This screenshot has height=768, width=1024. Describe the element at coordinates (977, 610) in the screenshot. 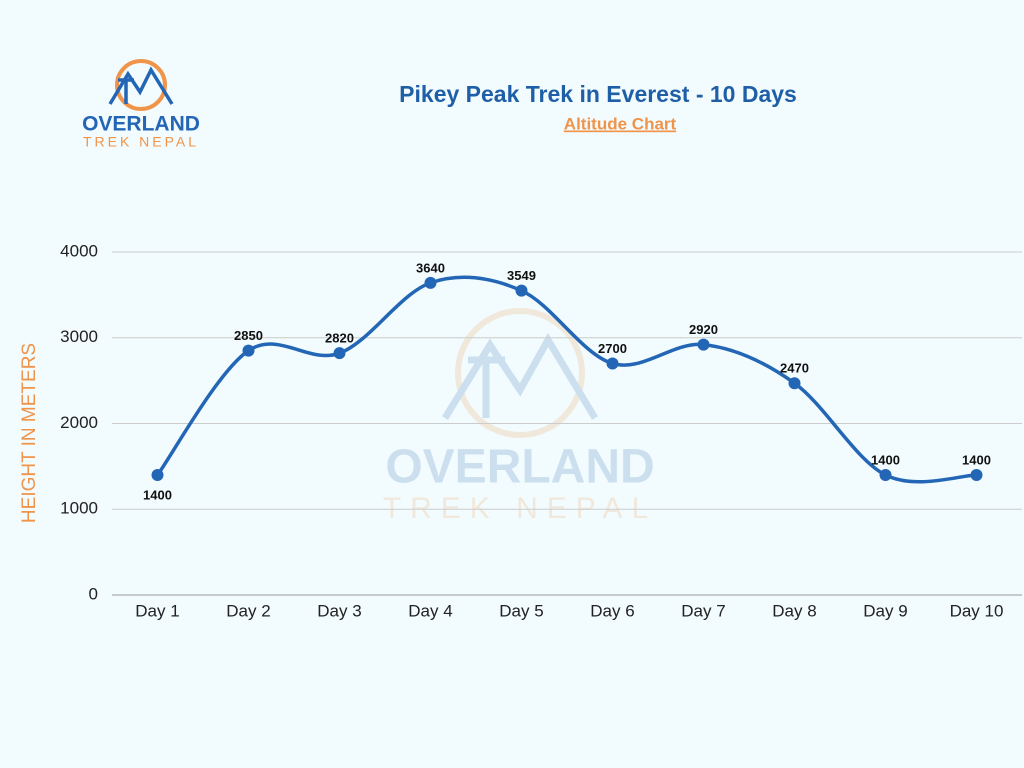

I see `x-tick-label: Day 10` at that location.